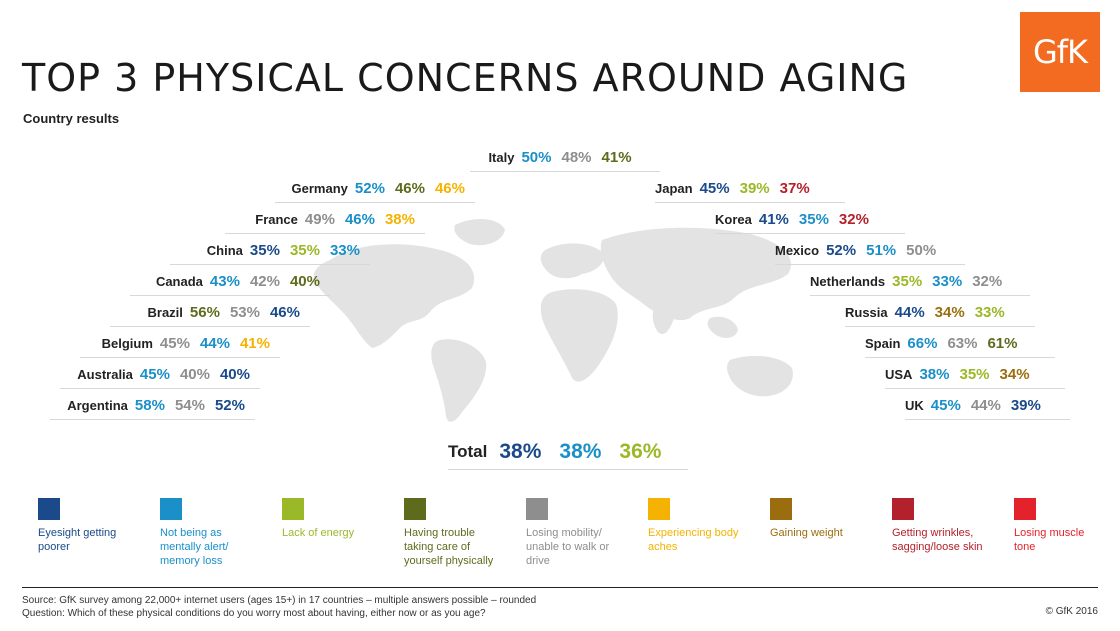  I want to click on india-shape, so click(663, 319).